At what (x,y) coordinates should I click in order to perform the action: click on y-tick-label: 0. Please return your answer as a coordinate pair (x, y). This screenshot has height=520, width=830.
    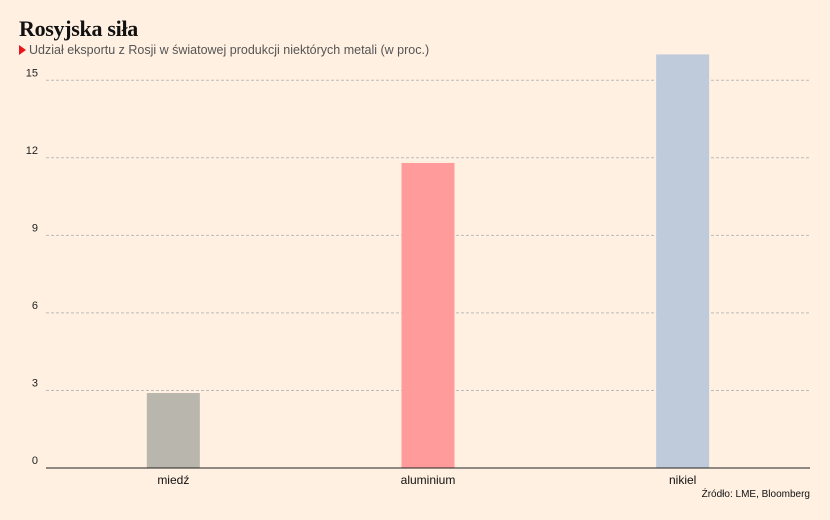
    Looking at the image, I should click on (35, 461).